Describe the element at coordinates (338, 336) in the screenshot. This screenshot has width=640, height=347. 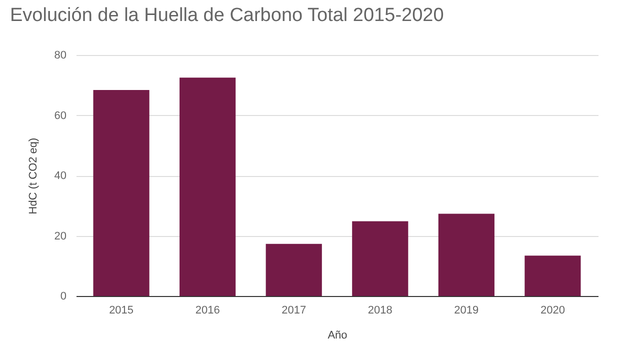
I see `x-axis-title: Año` at that location.